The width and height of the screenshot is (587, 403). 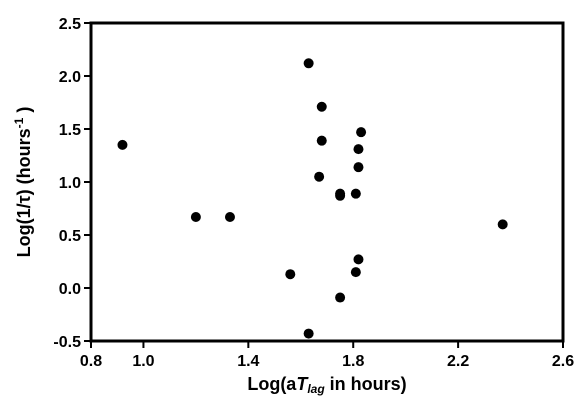 What do you see at coordinates (70, 77) in the screenshot?
I see `y-tick-label: 2.0` at bounding box center [70, 77].